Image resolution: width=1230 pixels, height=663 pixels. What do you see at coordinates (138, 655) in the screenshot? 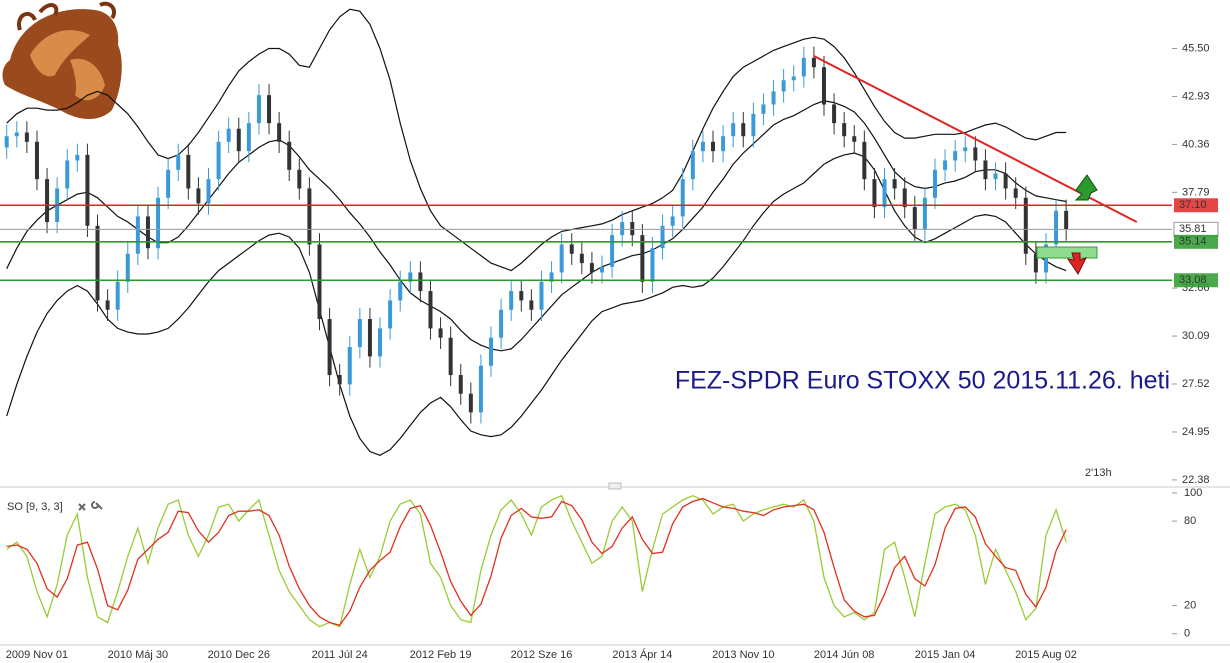
I see `x-tick-label: 2010 Máj 30` at bounding box center [138, 655].